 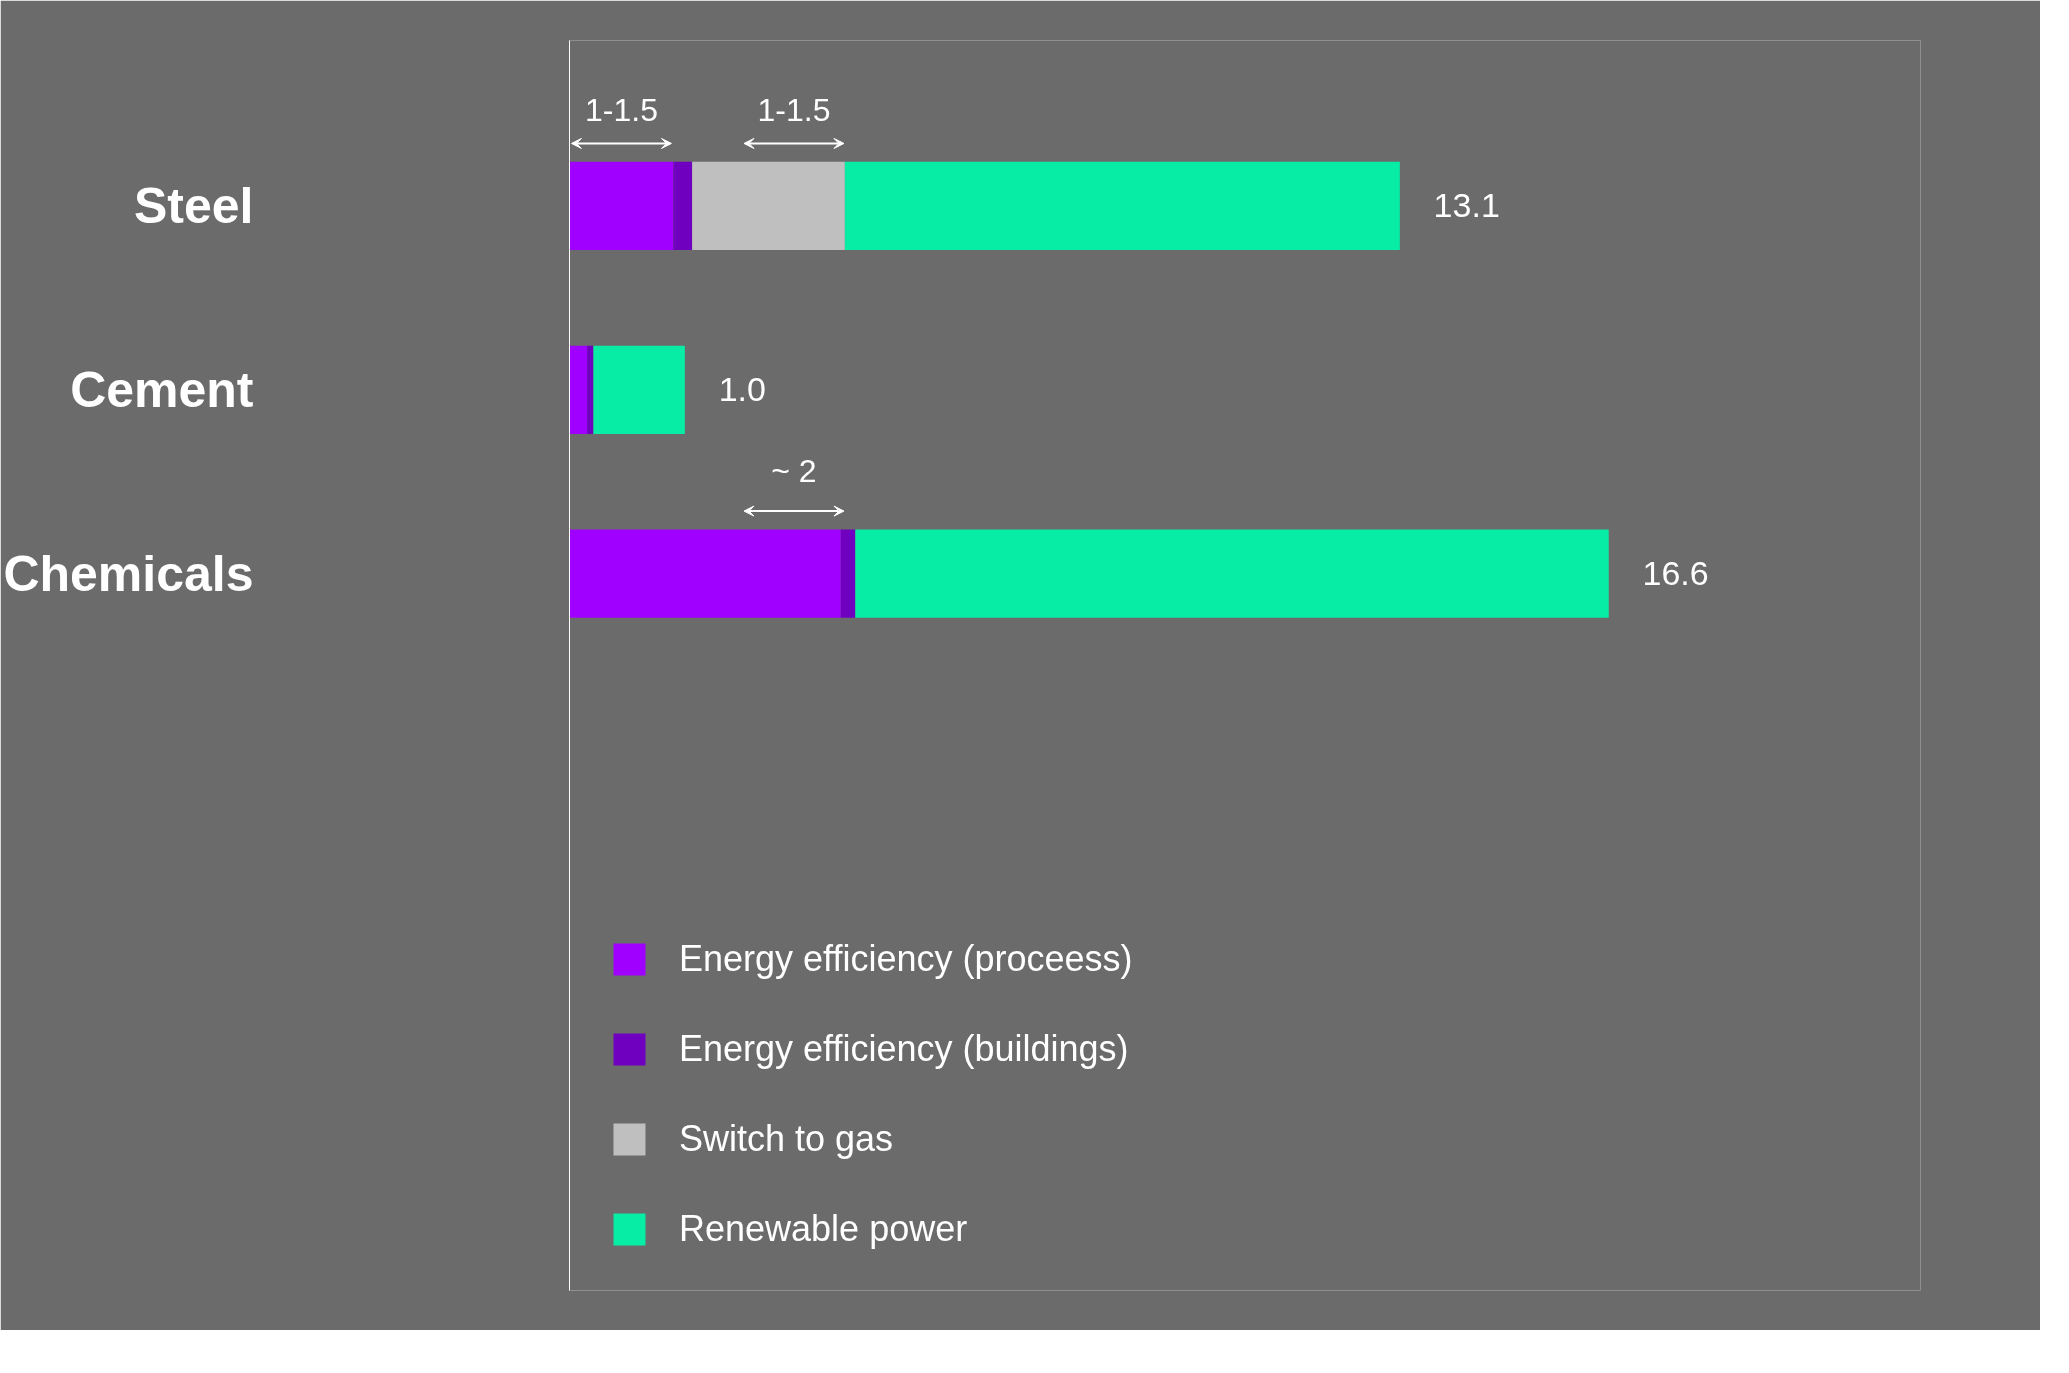 What do you see at coordinates (794, 471) in the screenshot?
I see `annotation: ~ 2` at bounding box center [794, 471].